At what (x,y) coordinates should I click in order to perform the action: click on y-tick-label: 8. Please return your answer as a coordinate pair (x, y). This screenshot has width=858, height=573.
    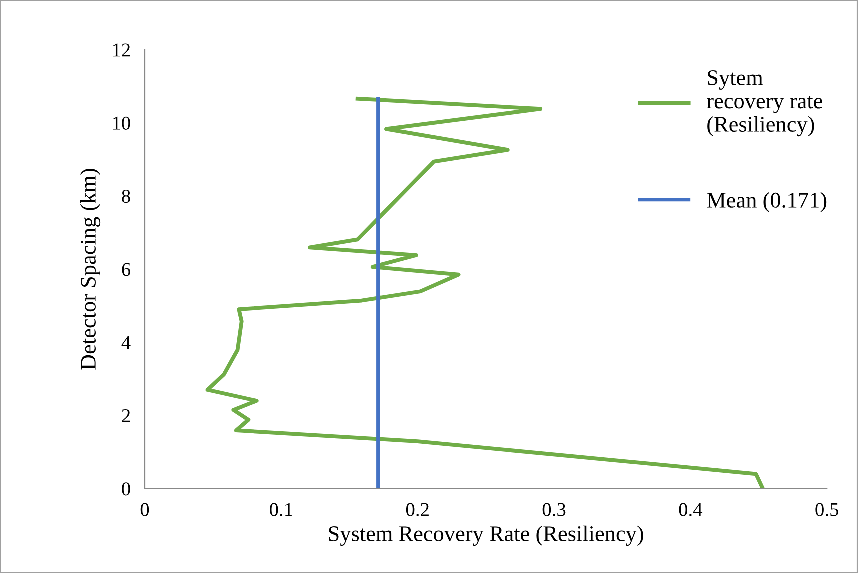
    Looking at the image, I should click on (126, 197).